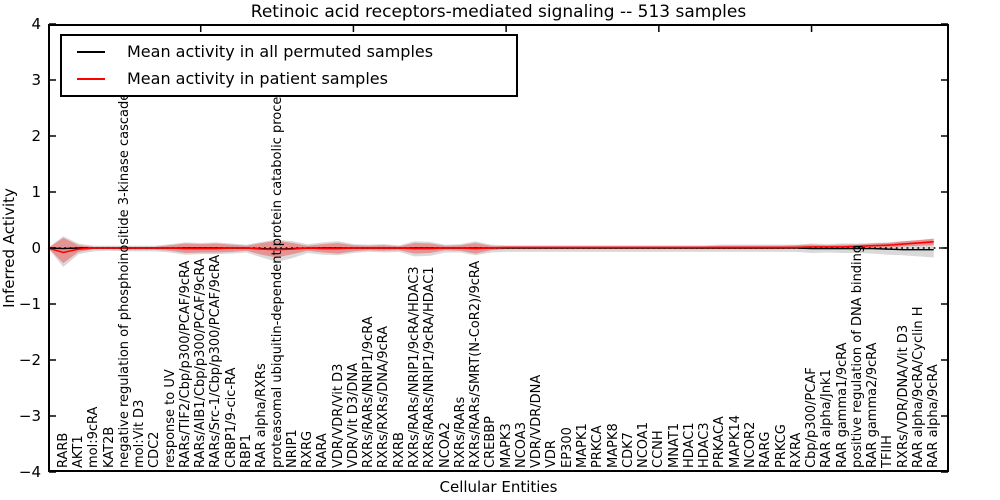 The height and width of the screenshot is (500, 1000). Describe the element at coordinates (552, 454) in the screenshot. I see `x-category-label: VDR` at that location.